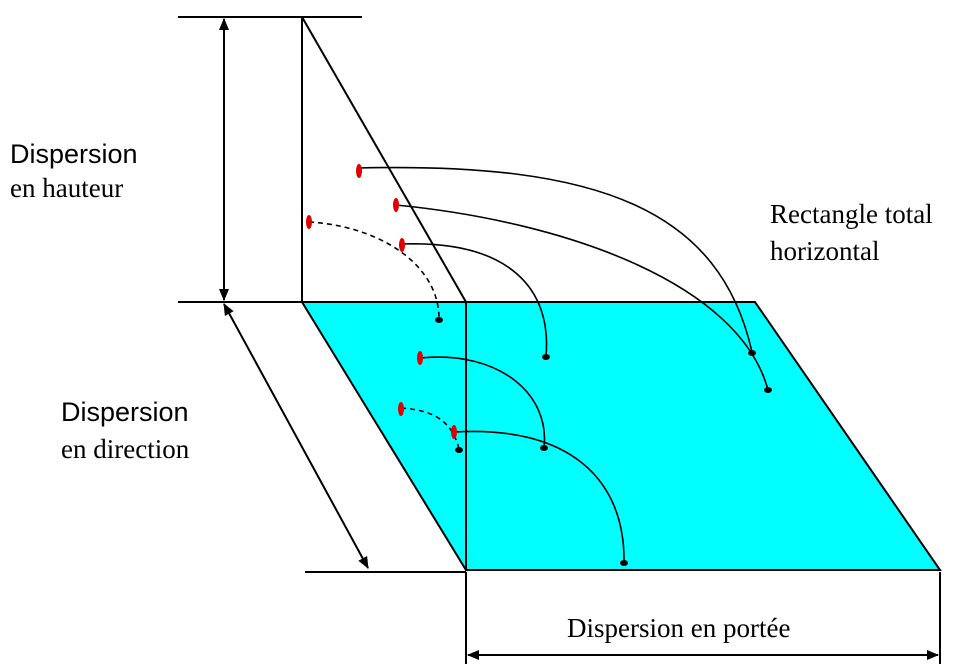  What do you see at coordinates (824, 251) in the screenshot?
I see `rect-label-line2: horizontal` at bounding box center [824, 251].